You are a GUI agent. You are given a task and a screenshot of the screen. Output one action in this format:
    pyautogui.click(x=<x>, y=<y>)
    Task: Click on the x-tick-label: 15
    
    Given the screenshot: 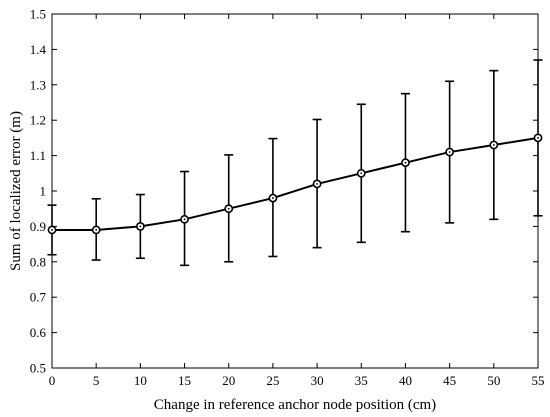 What is the action you would take?
    pyautogui.click(x=184, y=380)
    